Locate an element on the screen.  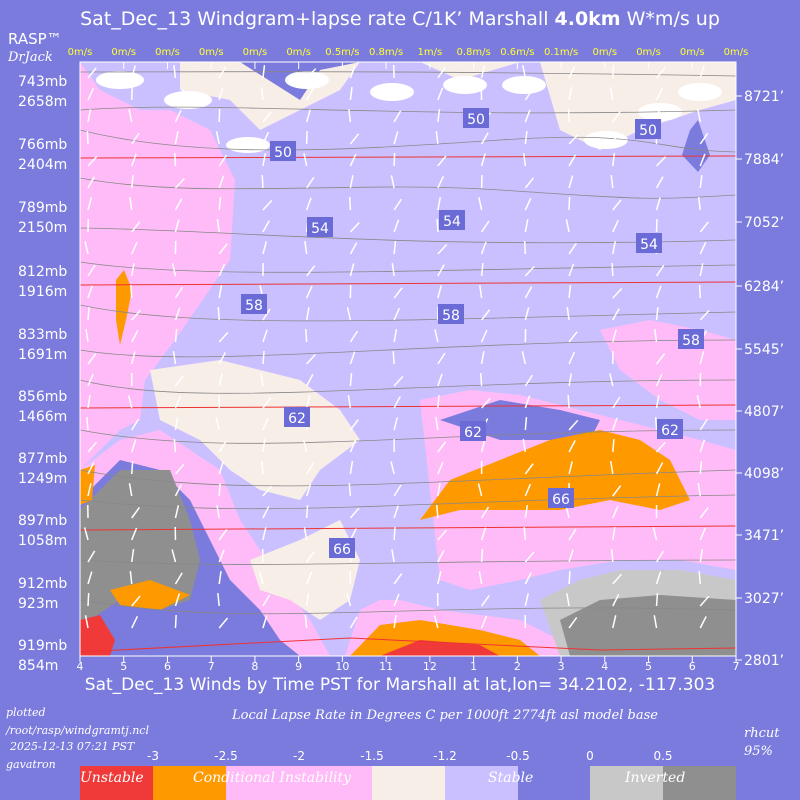
legend-unstable: Unstable is located at coordinates (112, 778).